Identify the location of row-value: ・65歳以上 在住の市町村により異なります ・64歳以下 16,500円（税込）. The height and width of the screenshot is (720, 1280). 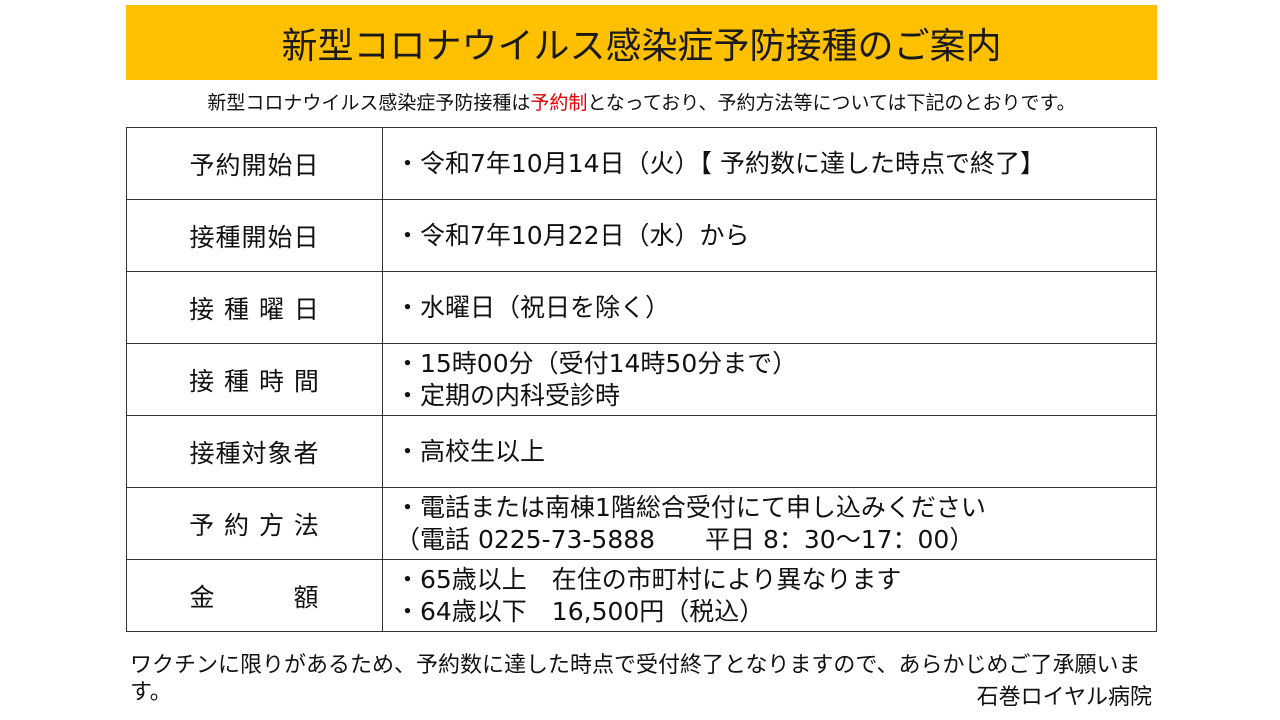
(769, 595).